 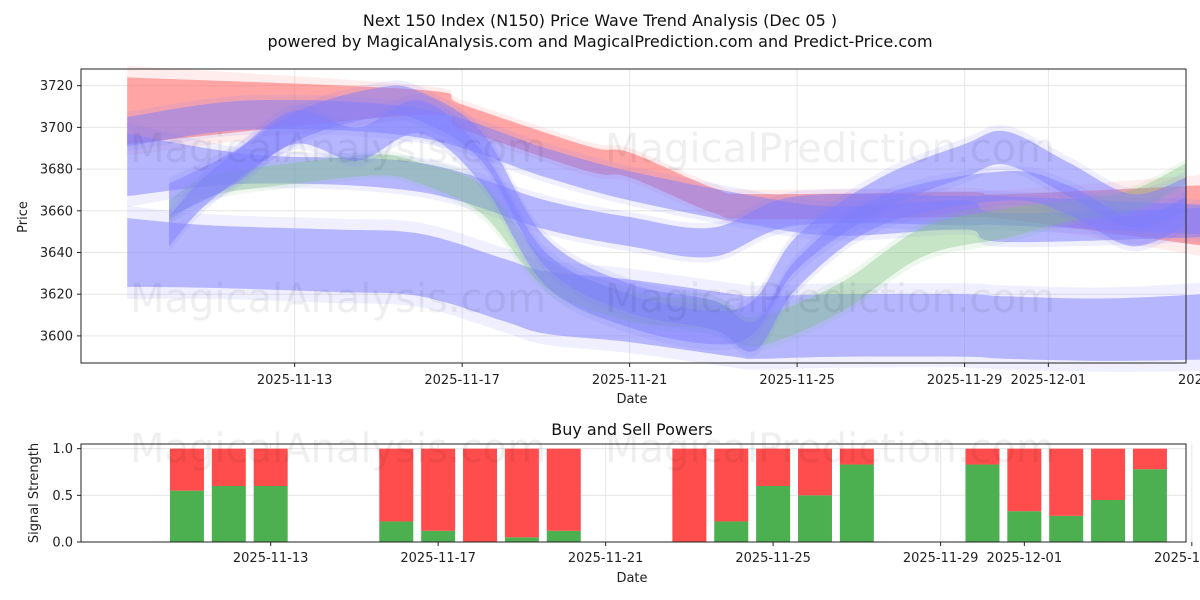 I want to click on power-xtick-label: 2025-12-01, so click(x=1025, y=558).